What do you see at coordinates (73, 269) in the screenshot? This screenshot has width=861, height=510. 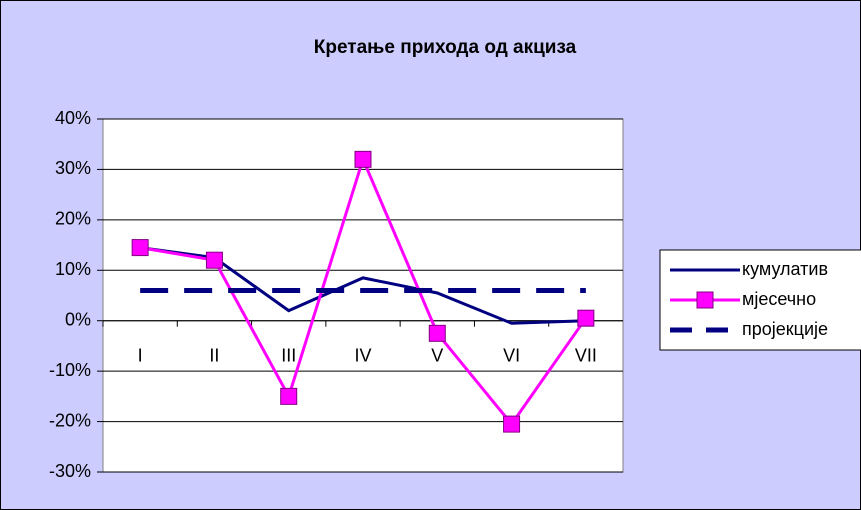 I see `y-tick-label: 10%` at bounding box center [73, 269].